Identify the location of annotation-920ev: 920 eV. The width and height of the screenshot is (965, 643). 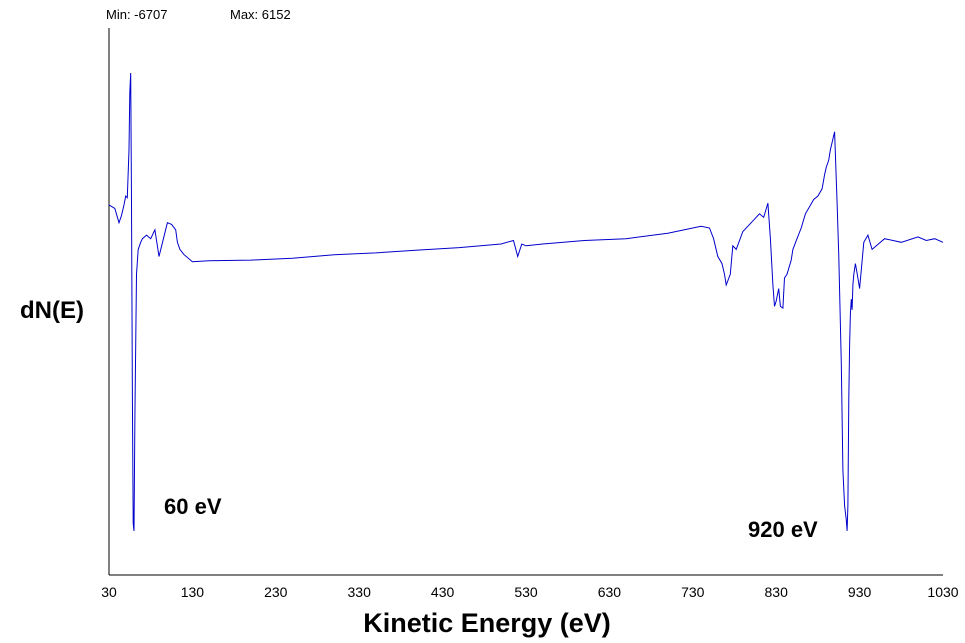
(783, 529).